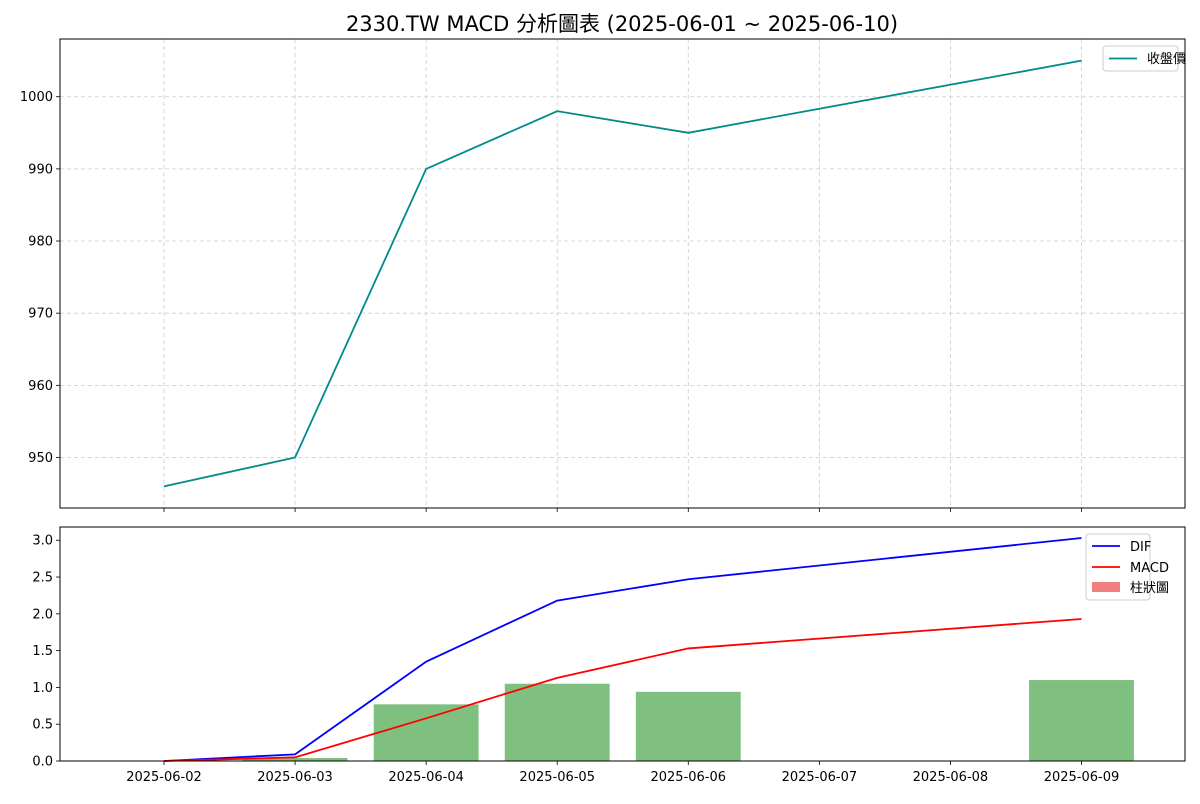  What do you see at coordinates (1166, 59) in the screenshot?
I see `price-legend-label: 收盤價` at bounding box center [1166, 59].